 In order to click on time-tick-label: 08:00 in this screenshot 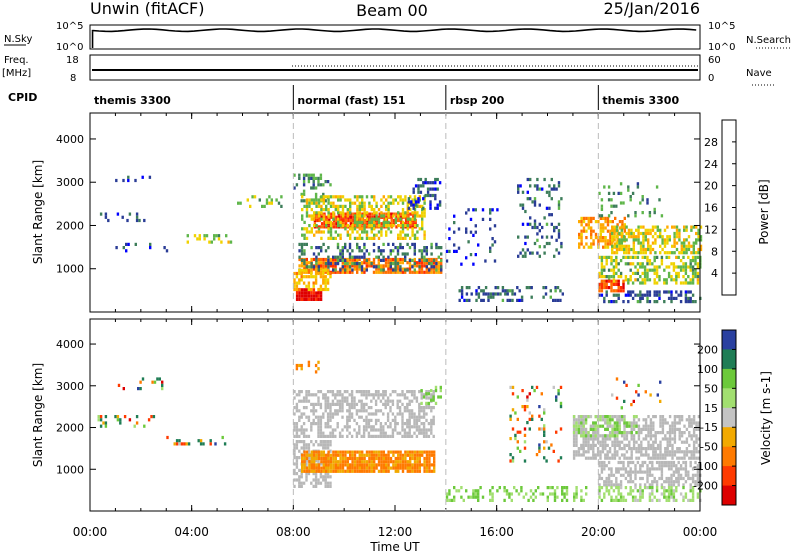, I will do `click(293, 532)`.